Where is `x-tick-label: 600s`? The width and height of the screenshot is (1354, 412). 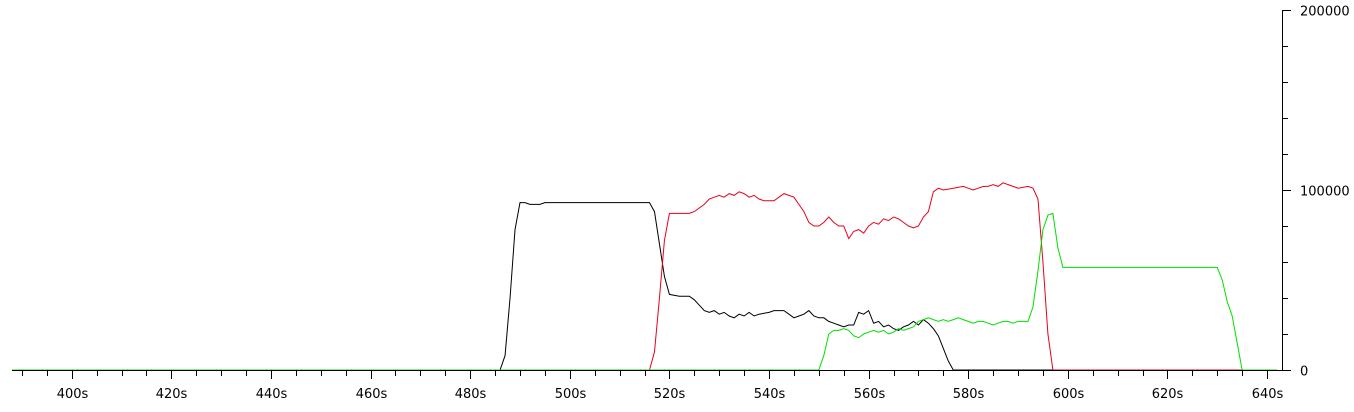 x-tick-label: 600s is located at coordinates (1069, 394).